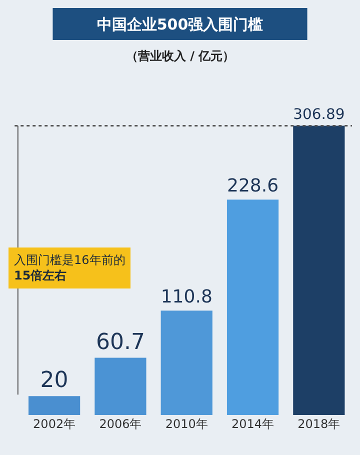 The image size is (360, 455). Describe the element at coordinates (319, 424) in the screenshot. I see `x-tick-label: 2018年` at that location.